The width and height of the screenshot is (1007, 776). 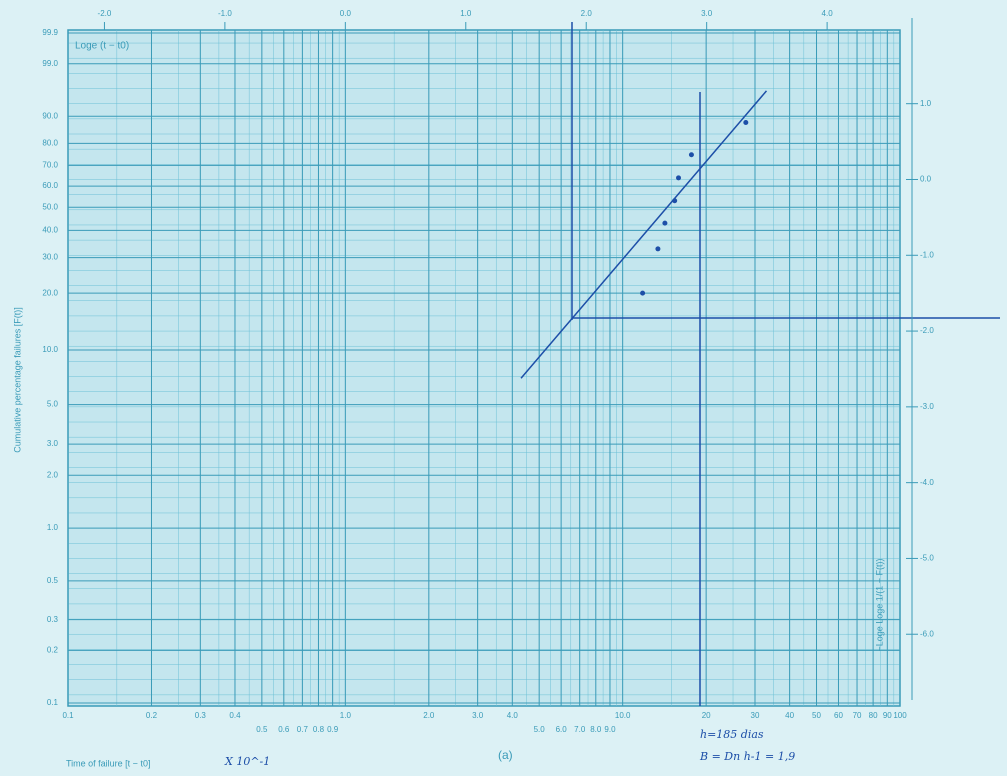 What do you see at coordinates (707, 13) in the screenshot?
I see `top-tick-label: 3.0` at bounding box center [707, 13].